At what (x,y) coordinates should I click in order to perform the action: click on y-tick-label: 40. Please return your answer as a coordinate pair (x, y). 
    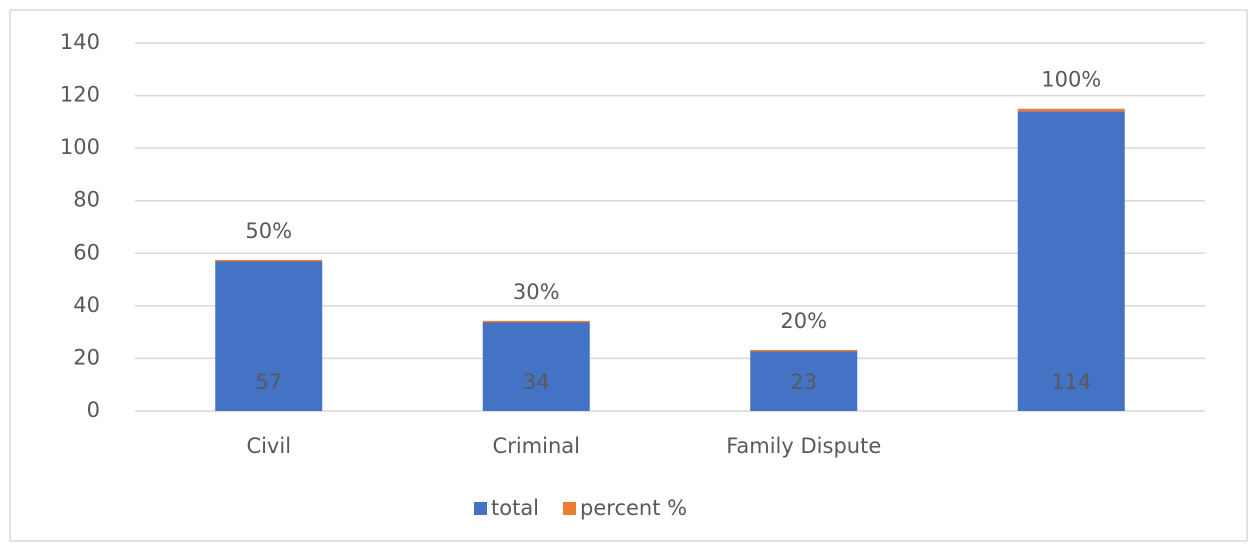
    Looking at the image, I should click on (86, 305).